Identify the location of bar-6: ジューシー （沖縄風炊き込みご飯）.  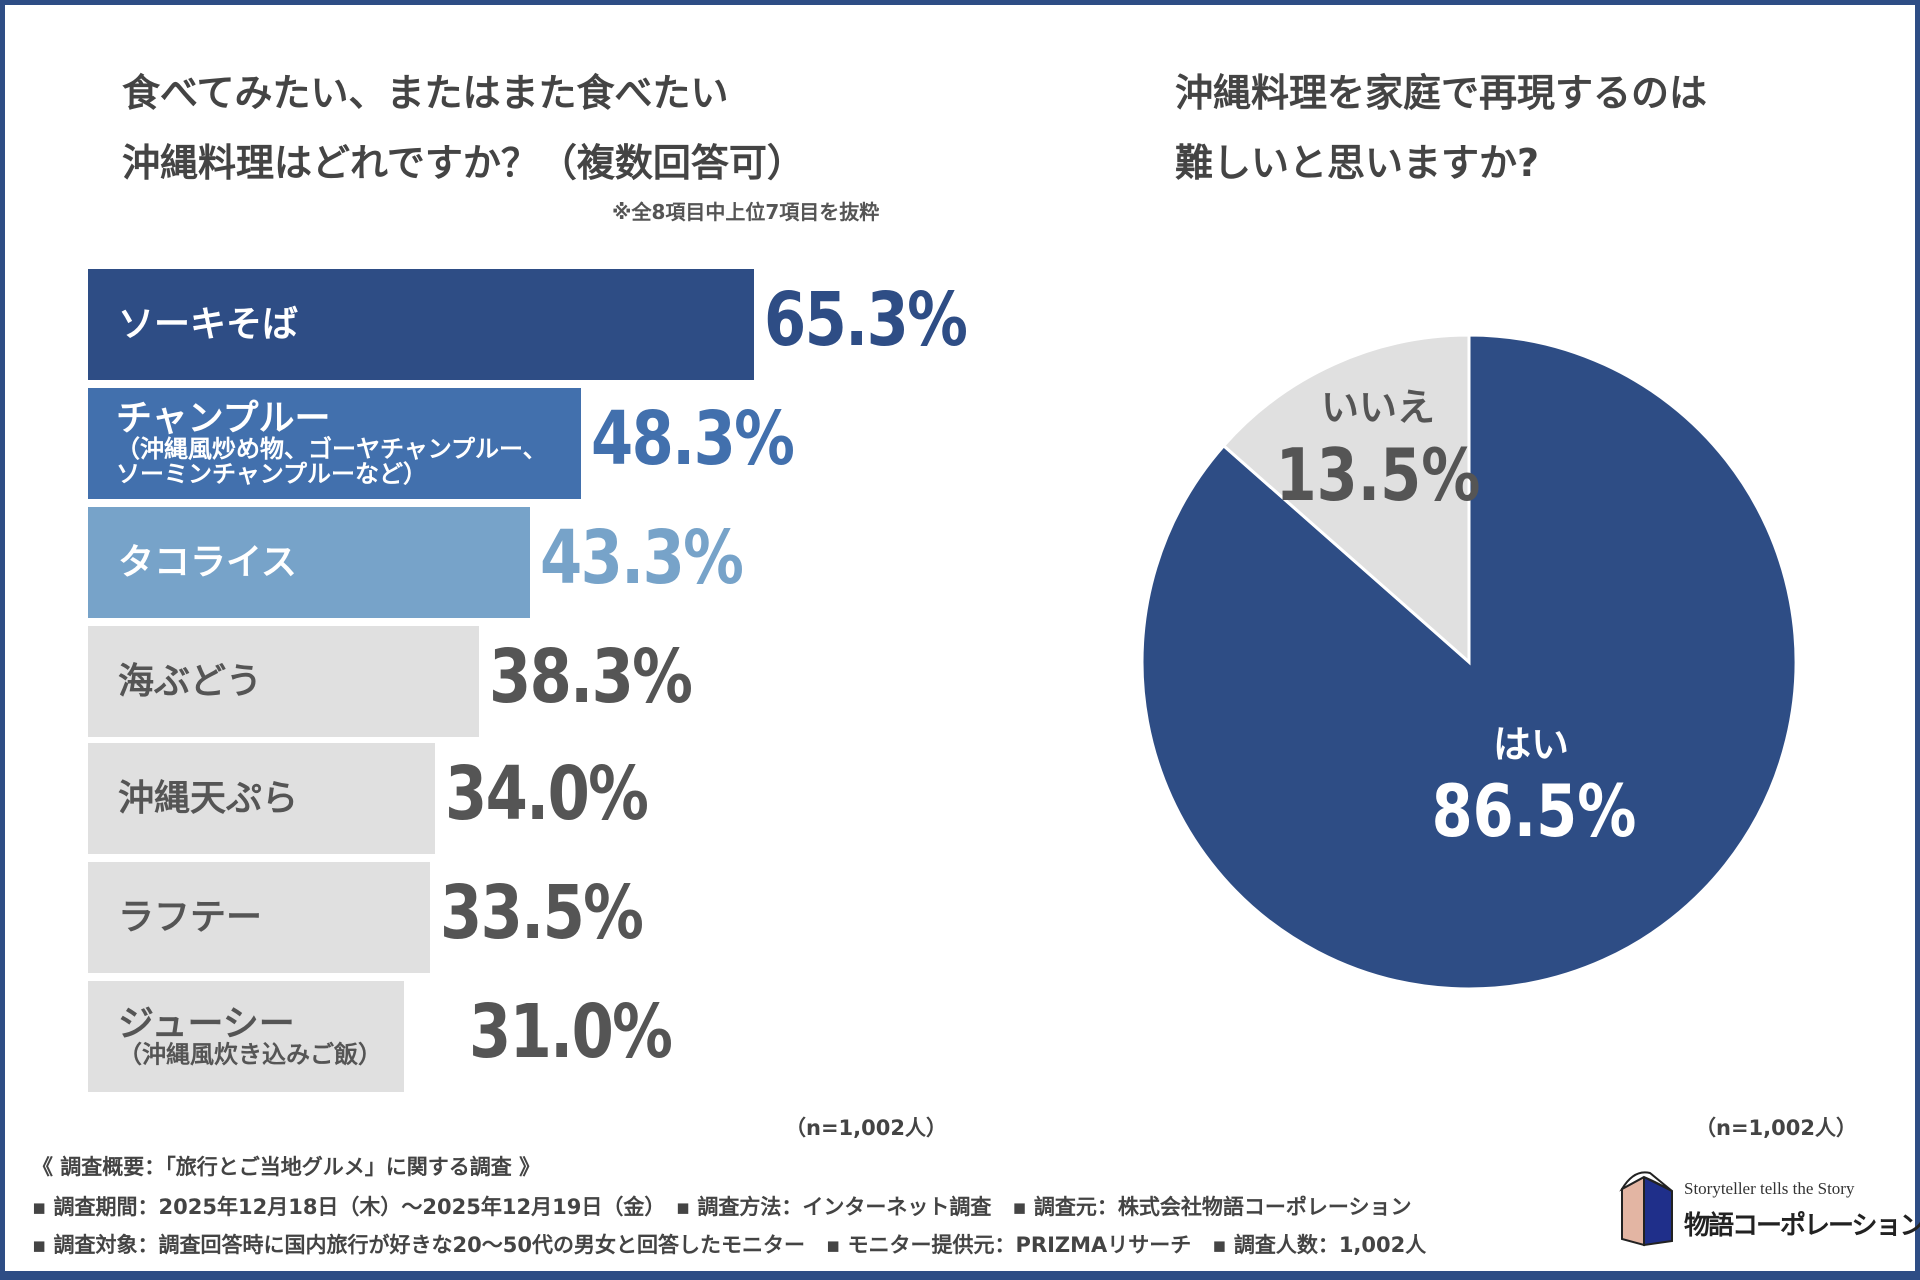
(246, 1036).